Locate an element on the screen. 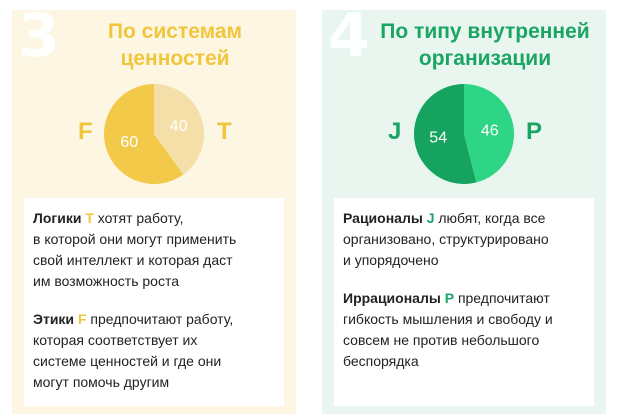 The width and height of the screenshot is (620, 418). paragraph-letter: T is located at coordinates (89, 218).